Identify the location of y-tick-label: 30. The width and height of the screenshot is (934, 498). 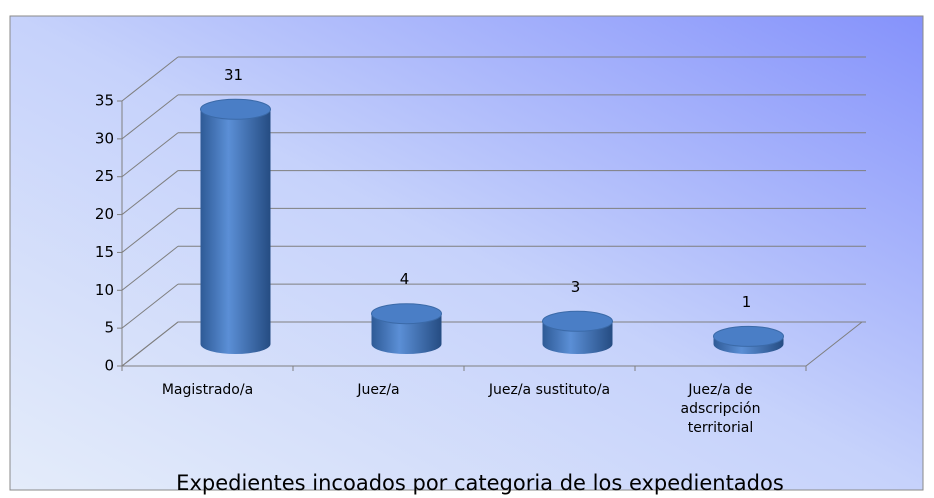
(104, 138).